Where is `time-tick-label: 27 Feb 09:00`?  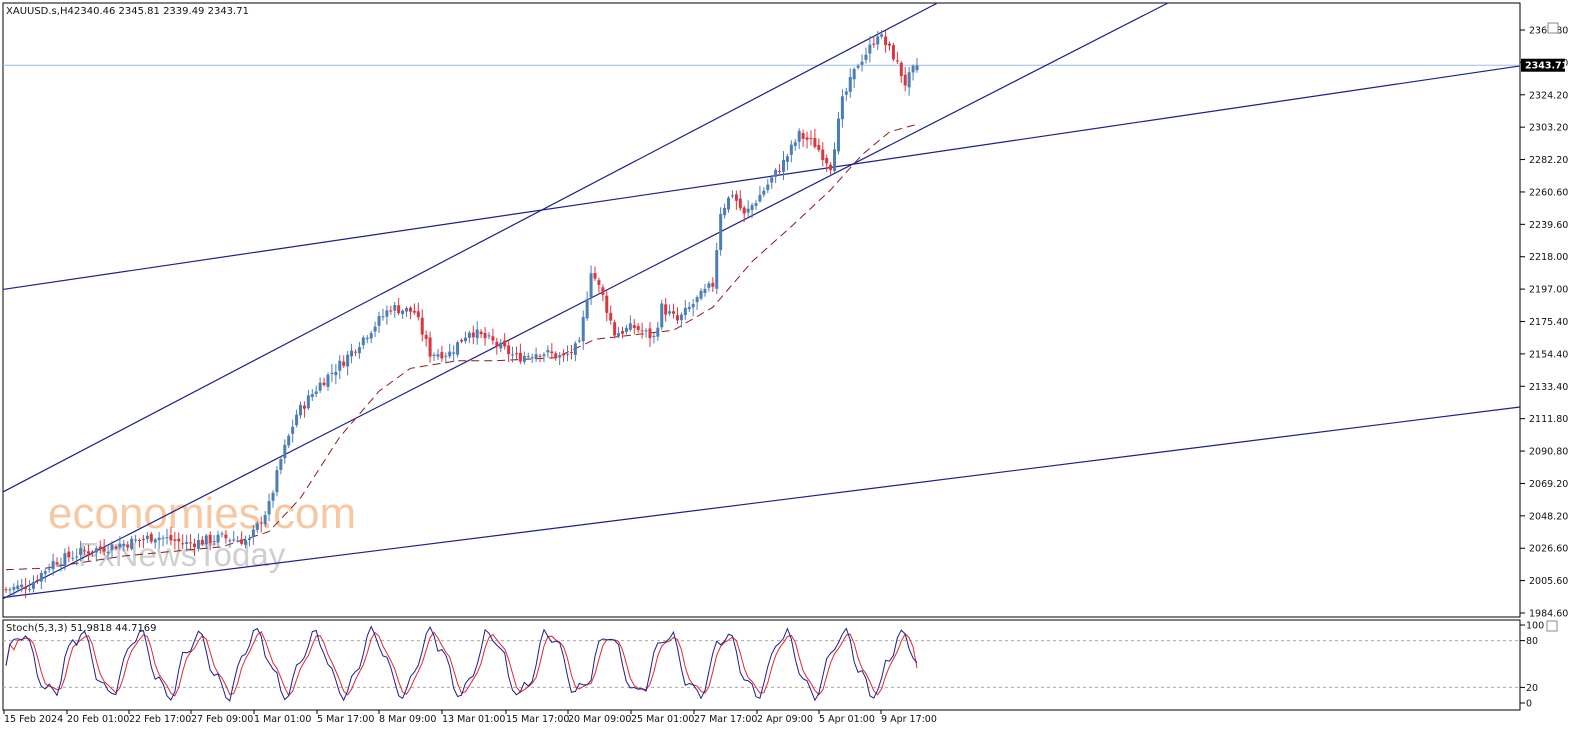 time-tick-label: 27 Feb 09:00 is located at coordinates (222, 719).